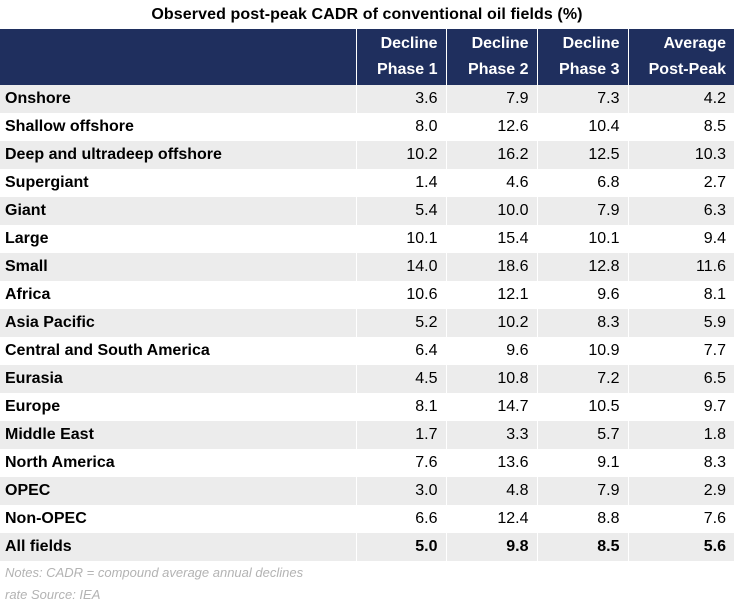  I want to click on table-cell: 12.6, so click(491, 127).